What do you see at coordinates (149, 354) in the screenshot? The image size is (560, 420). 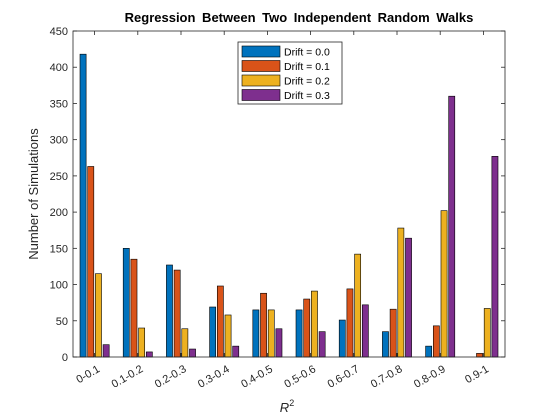 I see `bar-0.1-0.2-series-3` at bounding box center [149, 354].